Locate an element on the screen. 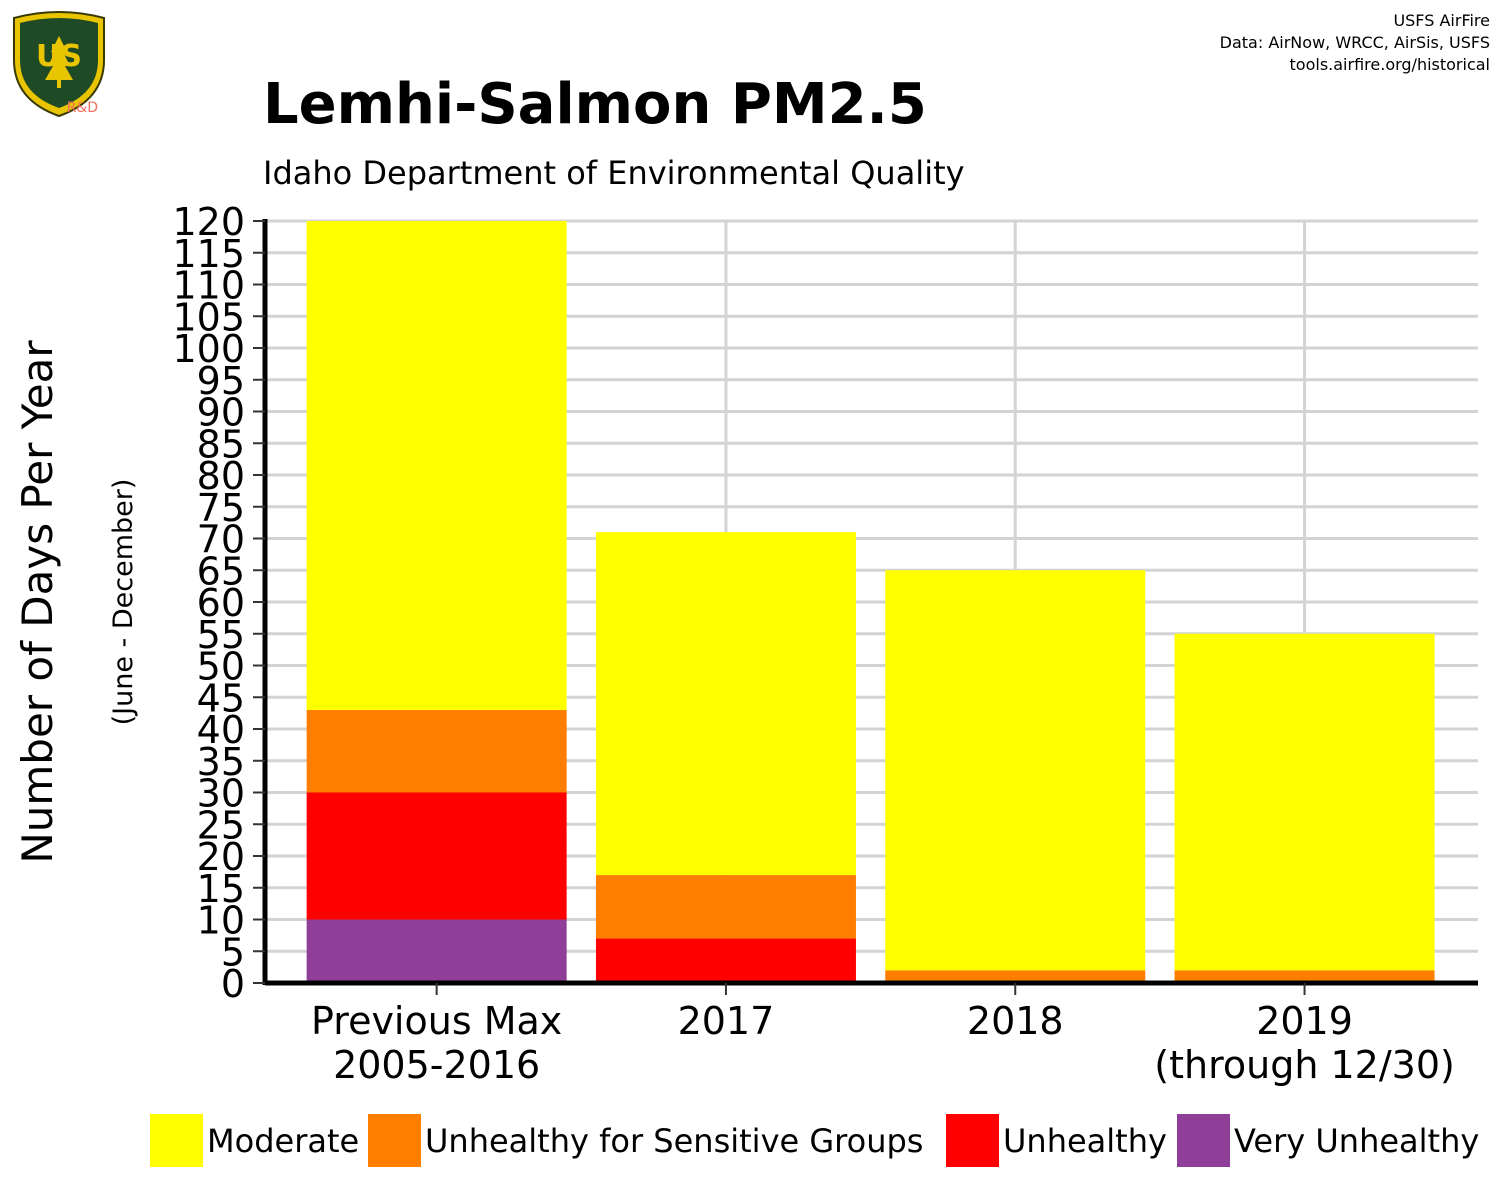 The image size is (1500, 1200). y-tick-label: 105 is located at coordinates (208, 317).